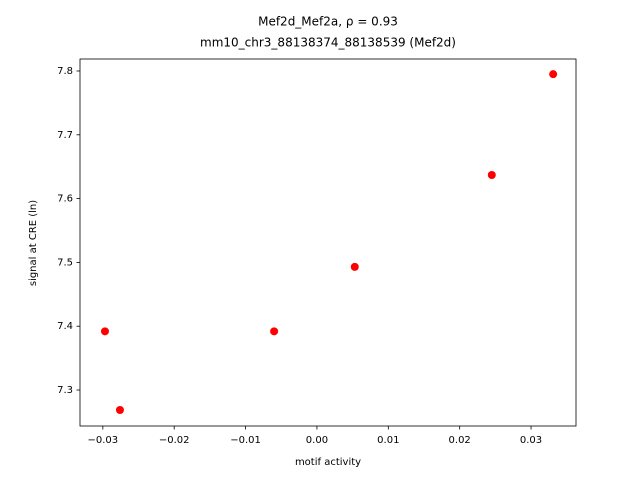 The width and height of the screenshot is (640, 484). What do you see at coordinates (65, 262) in the screenshot?
I see `y-tick-label: 7.5` at bounding box center [65, 262].